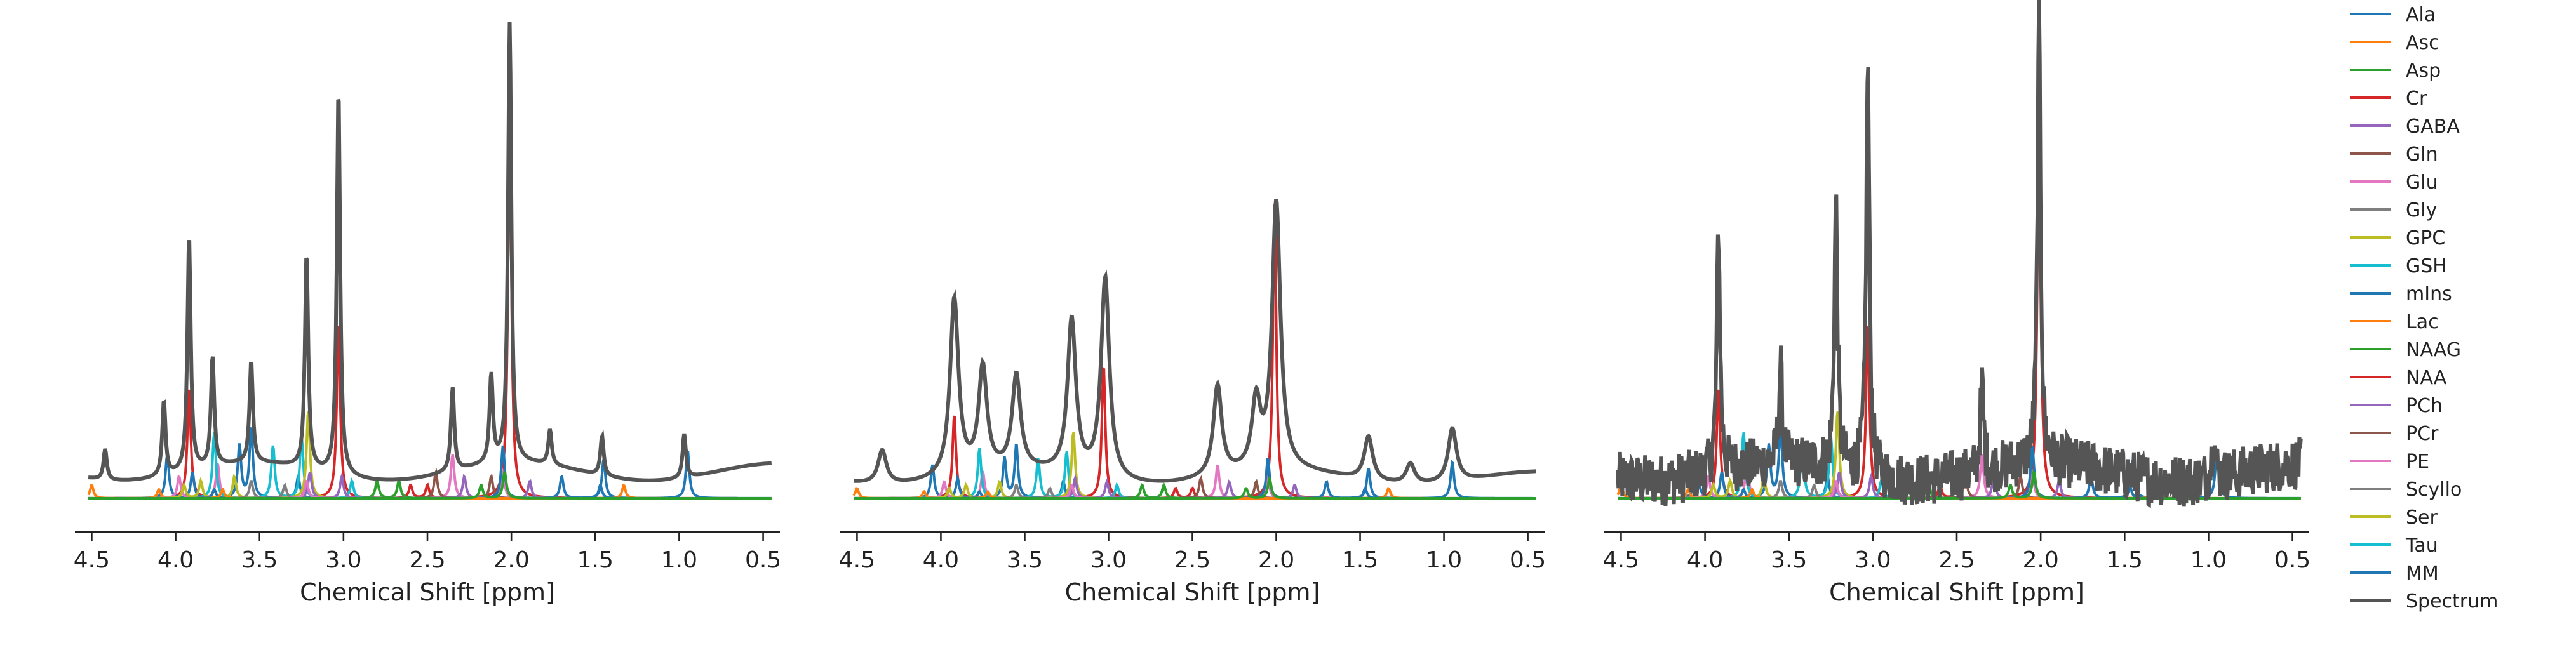  I want to click on legend-label: mIns, so click(2429, 294).